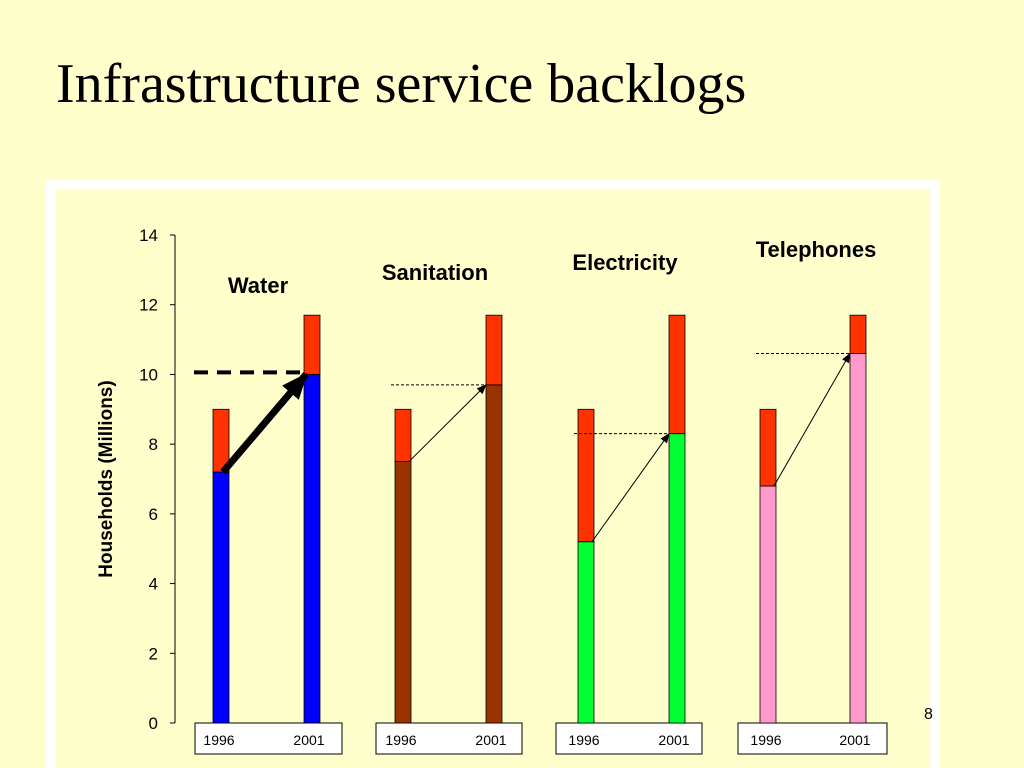 The height and width of the screenshot is (768, 1024). I want to click on group-label: Sanitation, so click(435, 272).